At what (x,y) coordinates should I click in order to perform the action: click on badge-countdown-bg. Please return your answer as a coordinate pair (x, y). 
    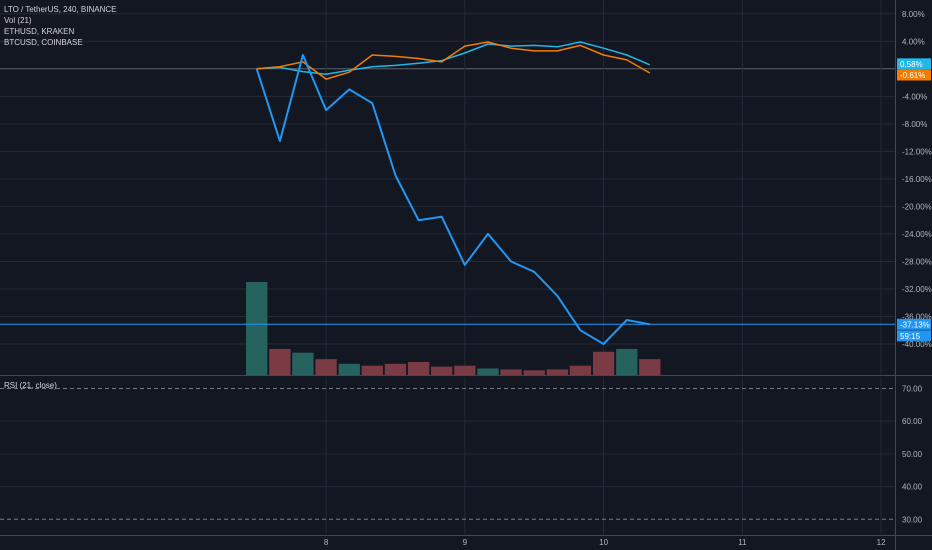
    Looking at the image, I should click on (914, 336).